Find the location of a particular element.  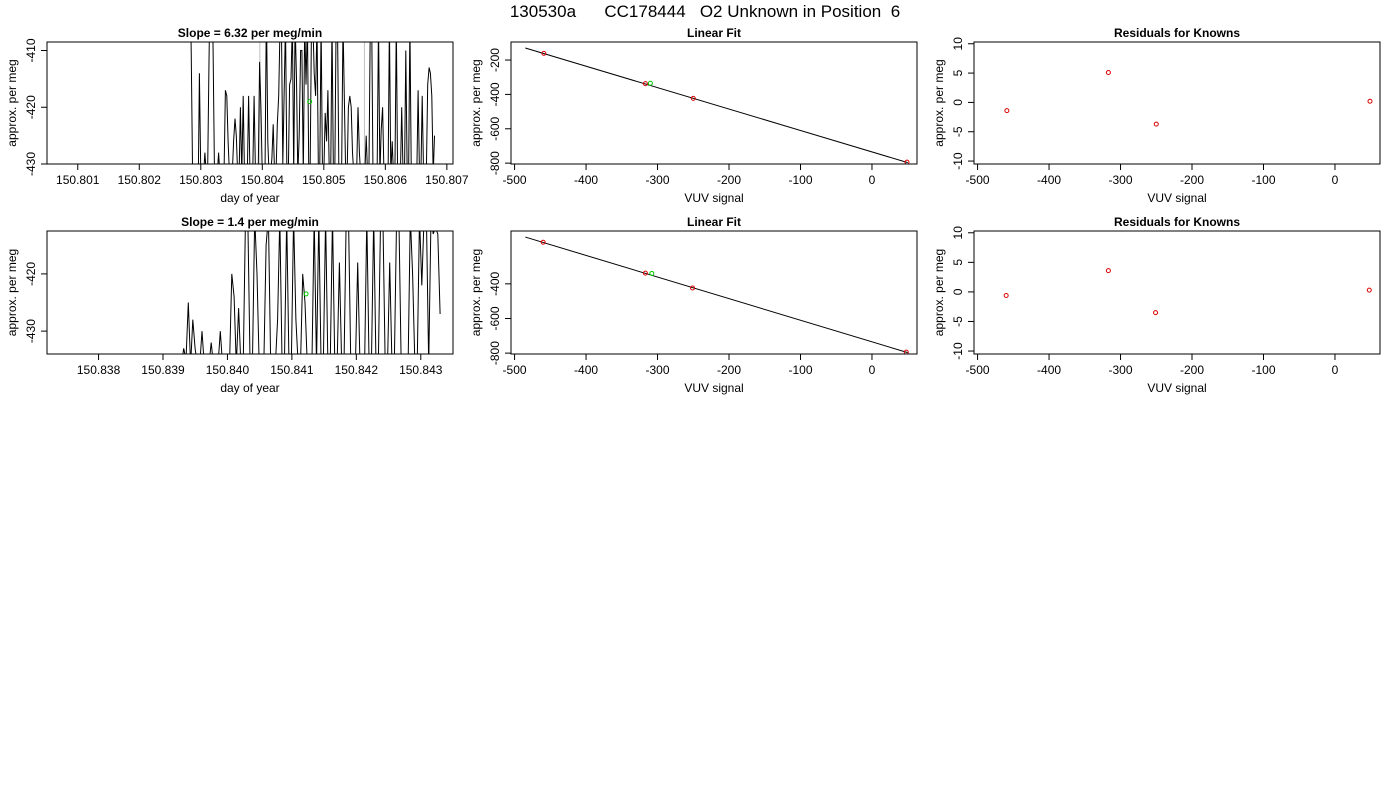

y-tick-label: -410 is located at coordinates (31, 50).